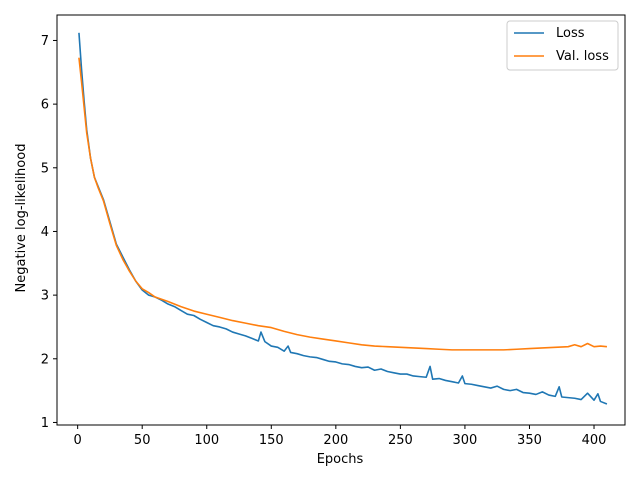 The image size is (640, 480). Describe the element at coordinates (45, 296) in the screenshot. I see `y-tick-label: 3` at that location.